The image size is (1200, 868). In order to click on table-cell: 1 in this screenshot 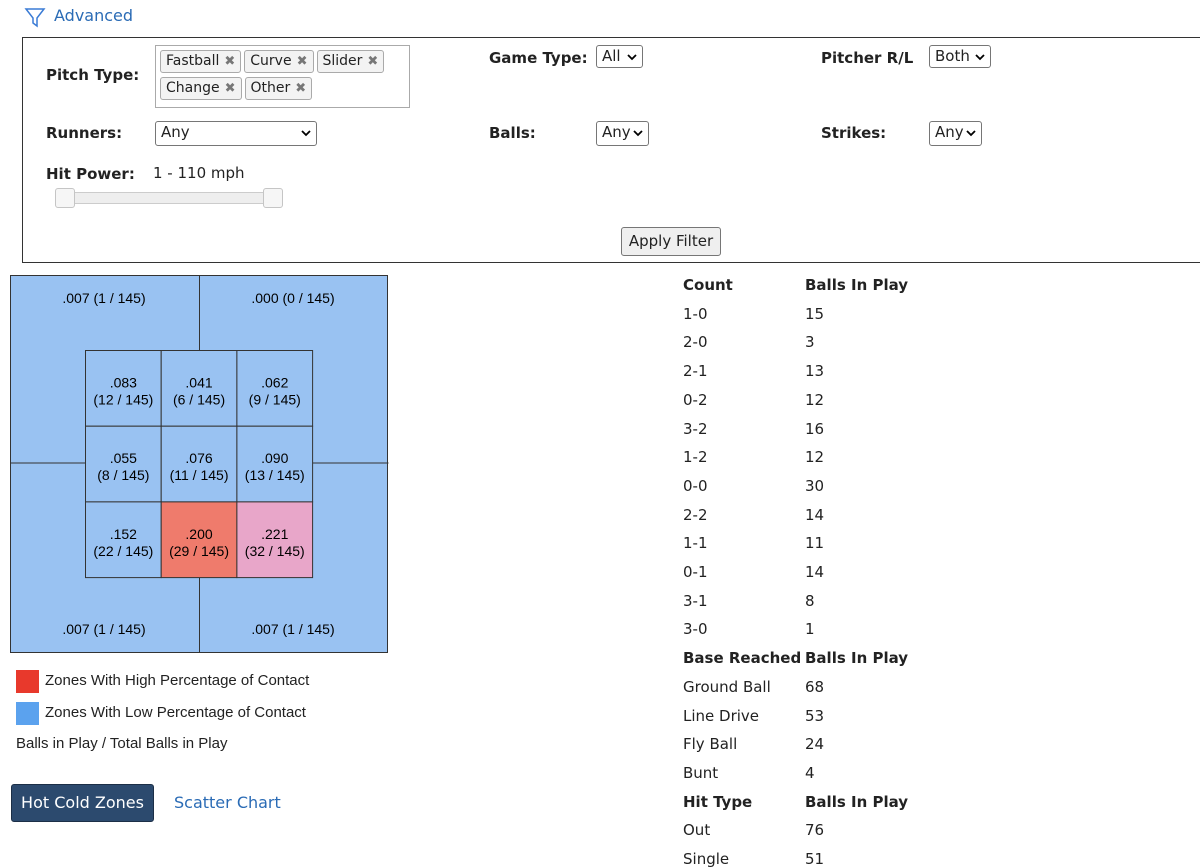, I will do `click(810, 629)`.